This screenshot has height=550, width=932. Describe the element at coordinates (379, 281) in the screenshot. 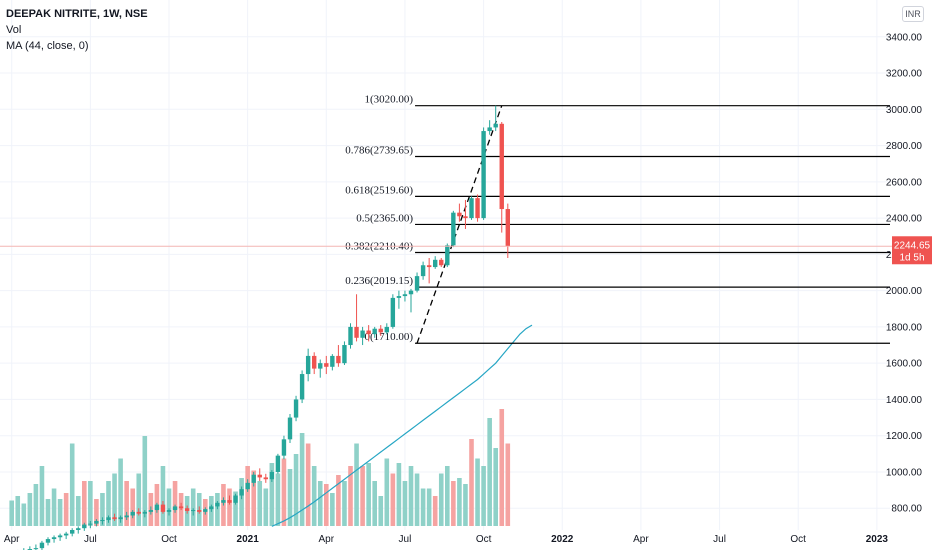

I see `fib-level-label: 0.236(2019.15)` at that location.